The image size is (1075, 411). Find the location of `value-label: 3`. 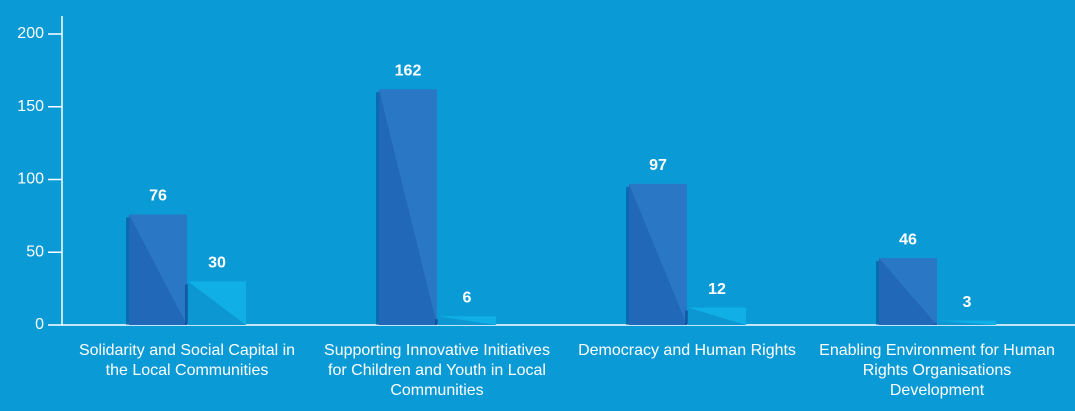

value-label: 3 is located at coordinates (967, 302).